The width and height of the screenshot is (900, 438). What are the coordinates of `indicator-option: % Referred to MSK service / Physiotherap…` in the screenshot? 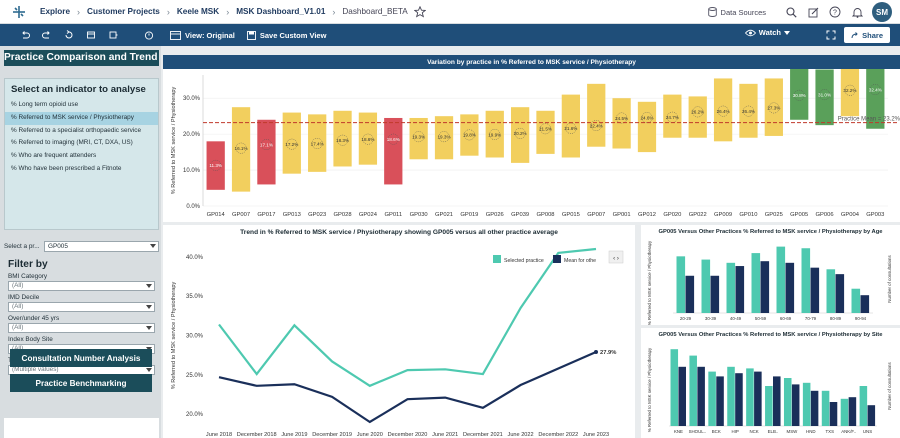 It's located at (81, 118).